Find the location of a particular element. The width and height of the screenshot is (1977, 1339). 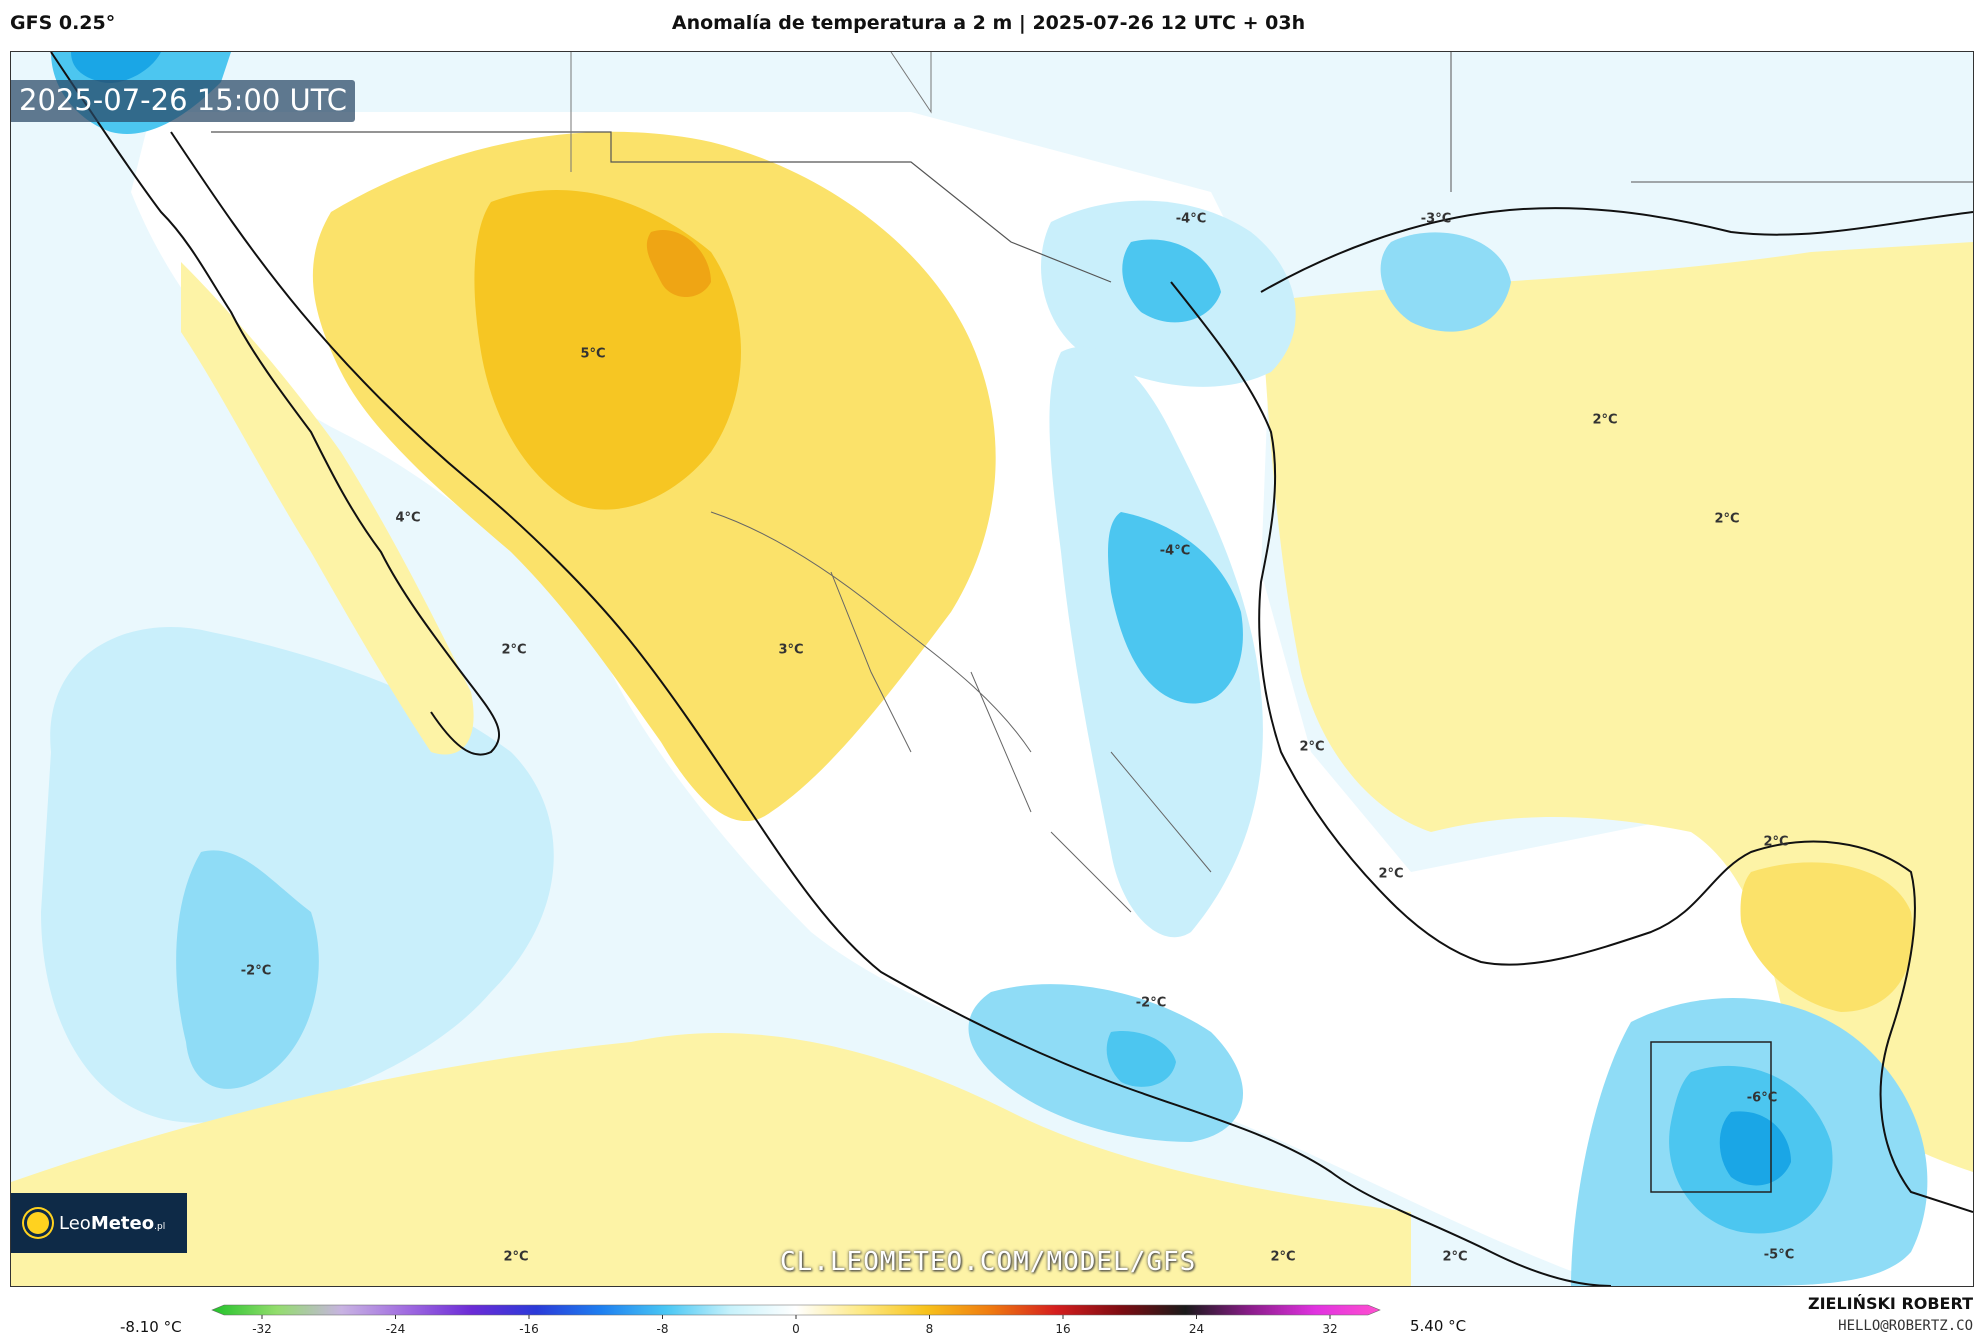

colorbar-tick-label: 32 is located at coordinates (1329, 1329).